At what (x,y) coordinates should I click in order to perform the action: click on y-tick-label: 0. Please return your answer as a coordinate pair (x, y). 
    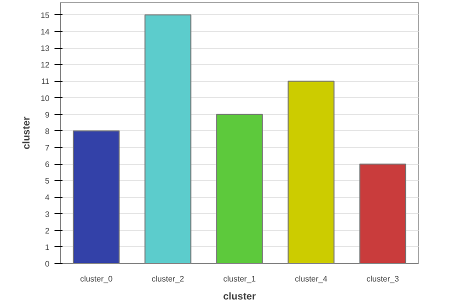
    Looking at the image, I should click on (47, 264).